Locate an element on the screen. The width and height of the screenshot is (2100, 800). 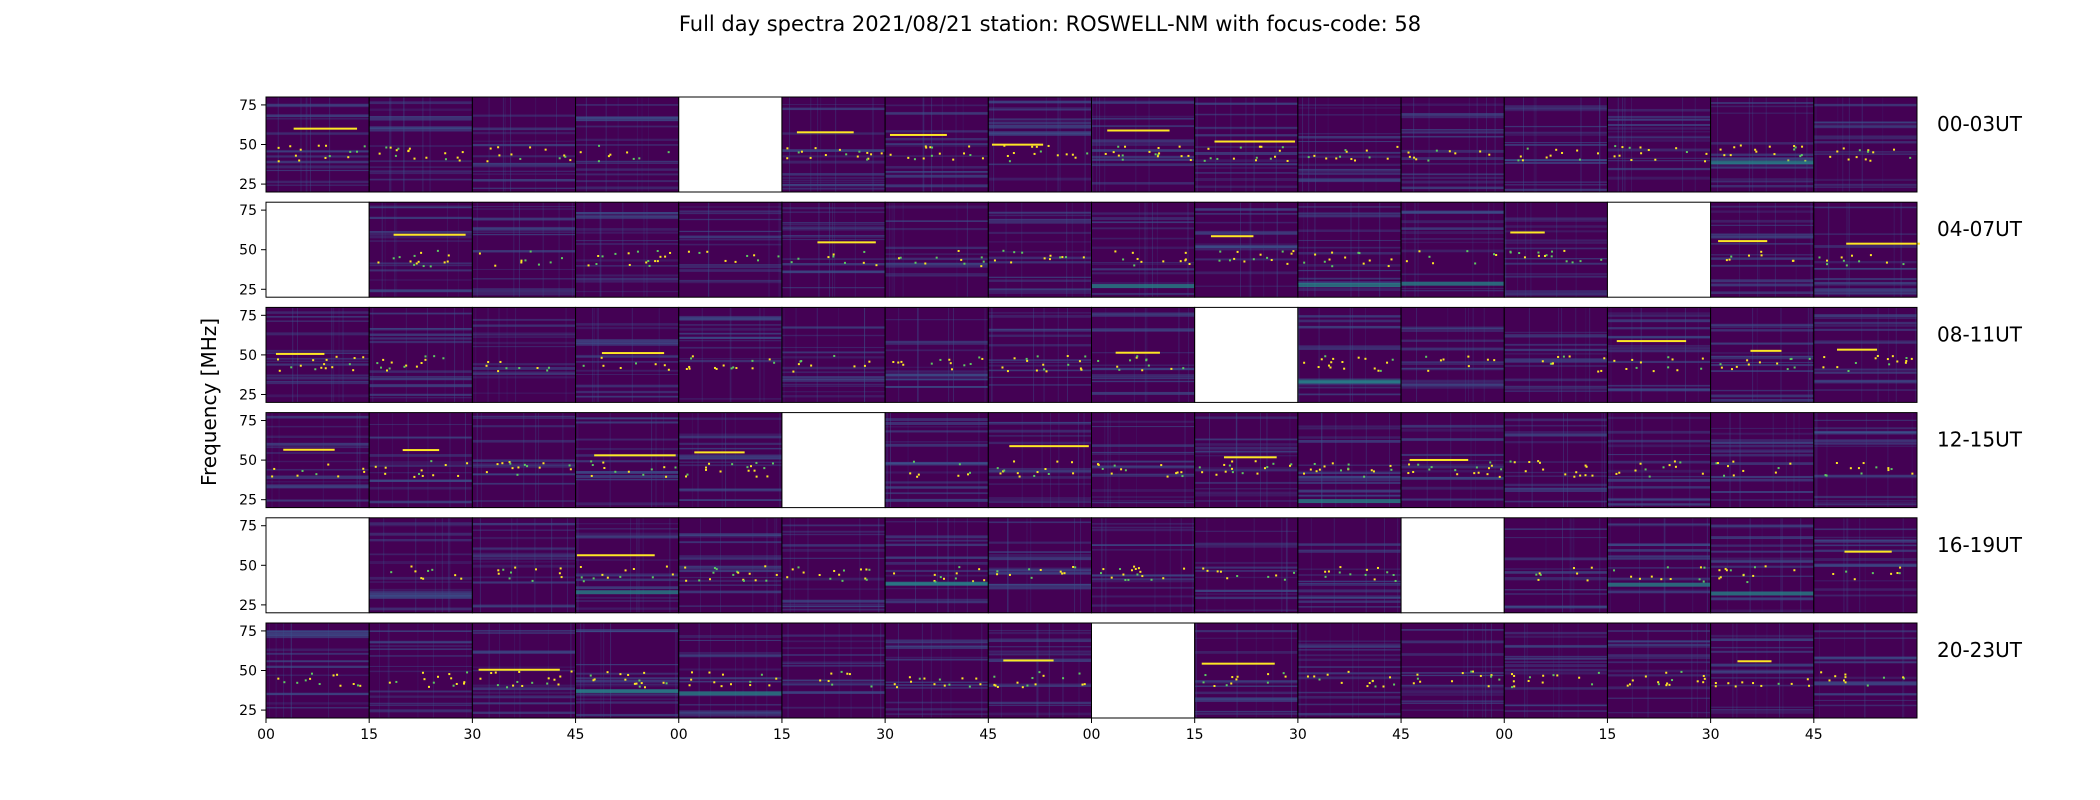
panel-background is located at coordinates (730, 355).